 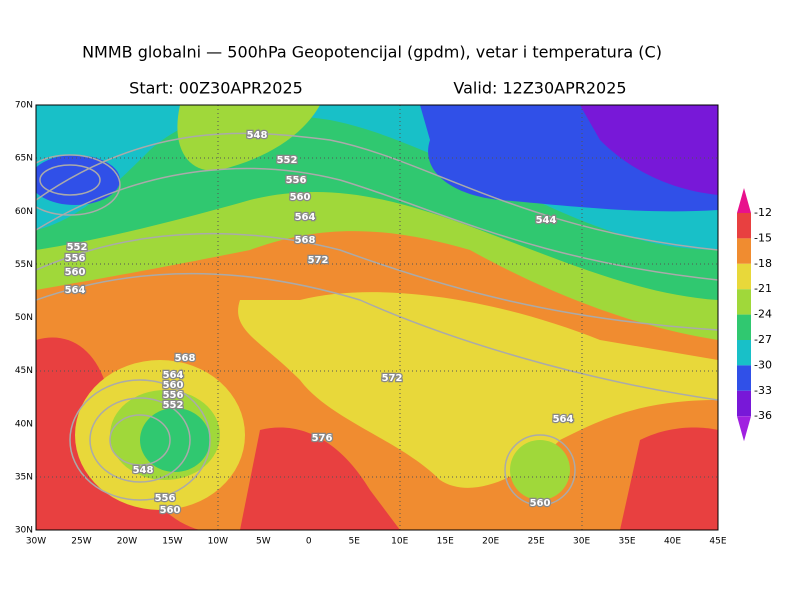 I want to click on lat-label: 55N, so click(x=24, y=265).